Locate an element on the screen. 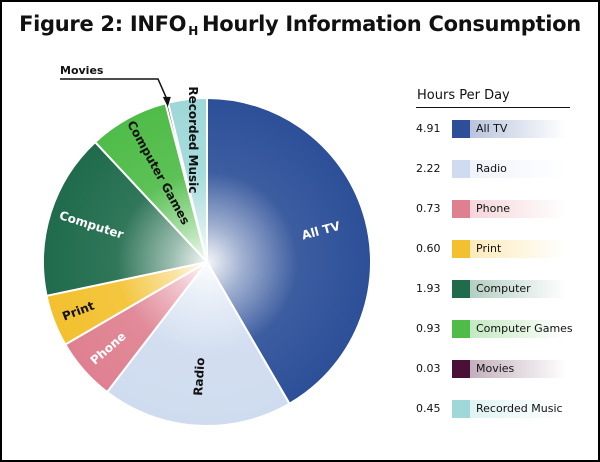 The height and width of the screenshot is (462, 600). legend-heading: Hours Per Day is located at coordinates (463, 95).